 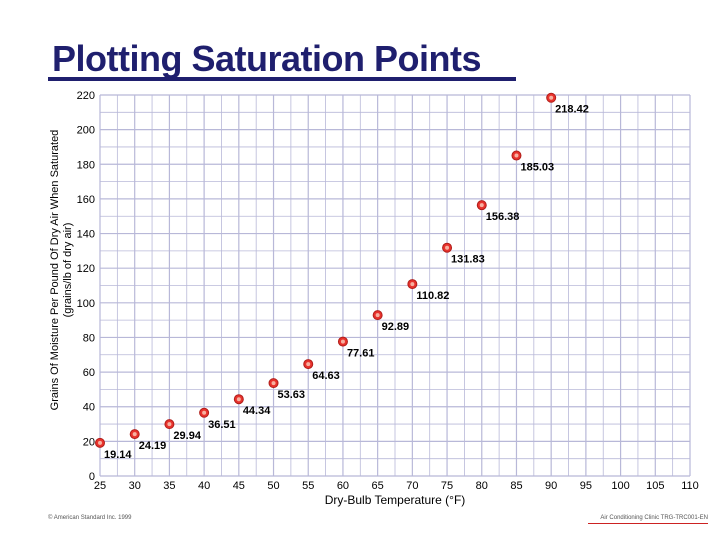 What do you see at coordinates (361, 354) in the screenshot?
I see `data-label: 77.61` at bounding box center [361, 354].